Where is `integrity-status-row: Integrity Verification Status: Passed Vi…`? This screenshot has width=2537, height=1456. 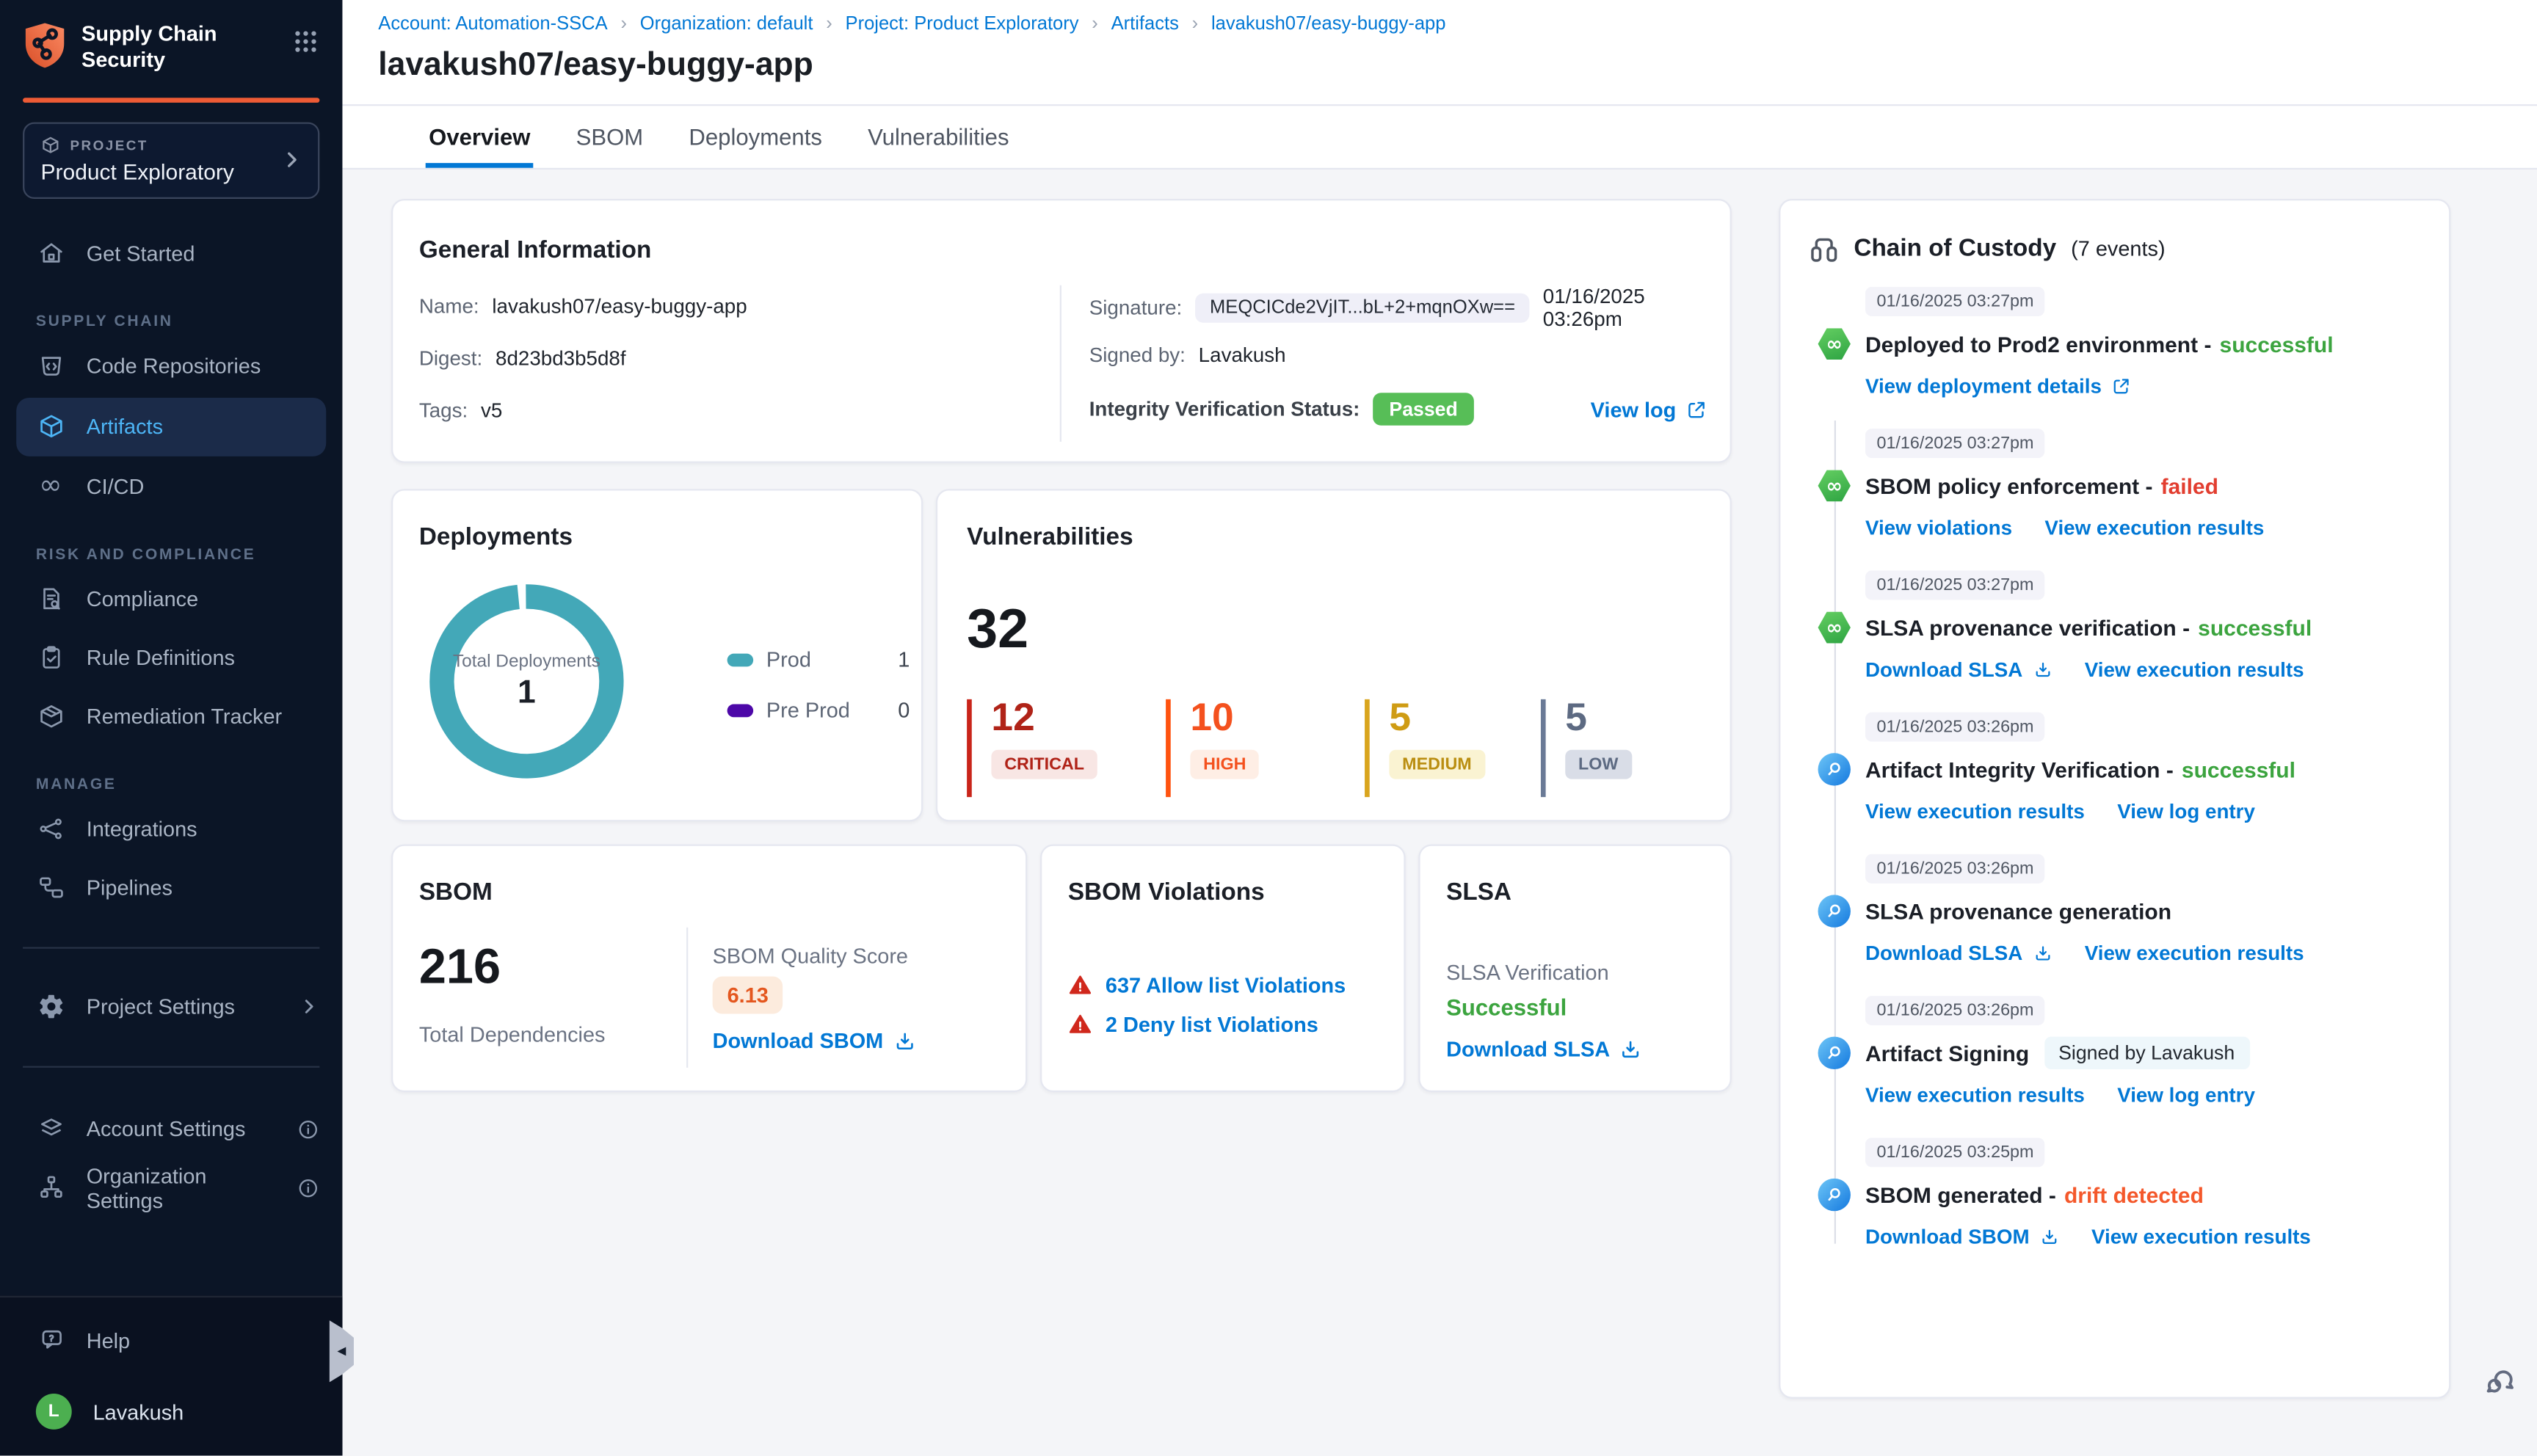
integrity-status-row: Integrity Verification Status: Passed Vi… is located at coordinates (1398, 409).